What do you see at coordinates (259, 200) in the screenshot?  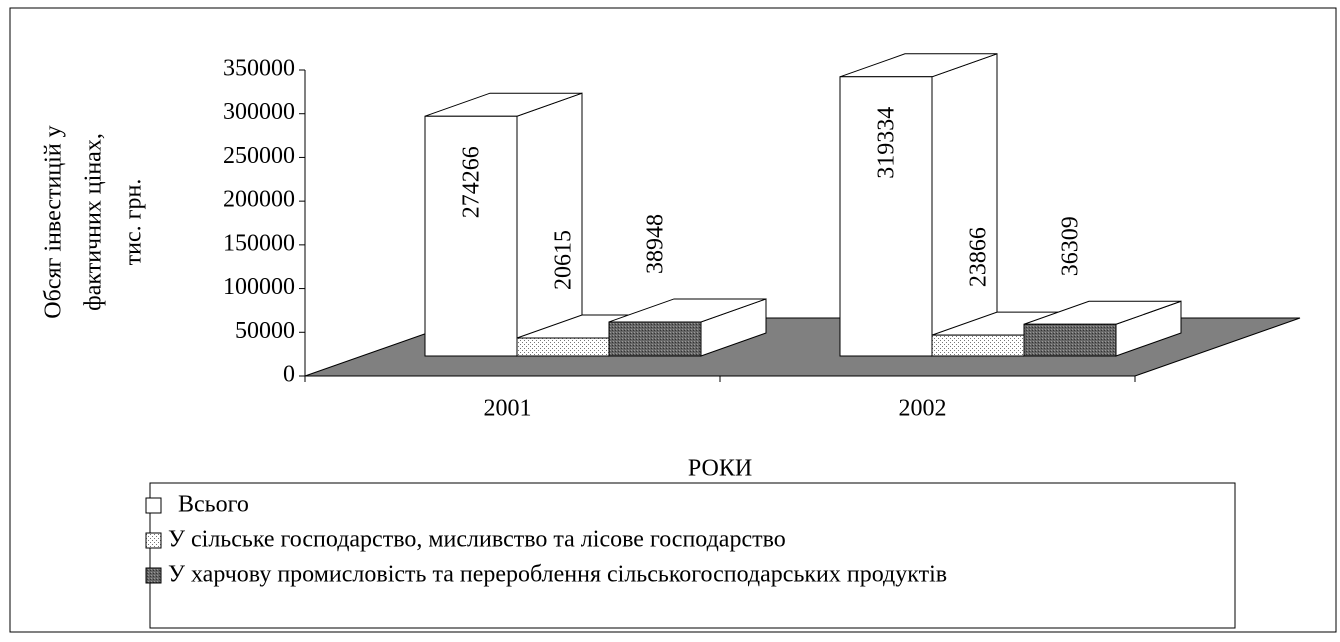 I see `y-tick-label: 200000` at bounding box center [259, 200].